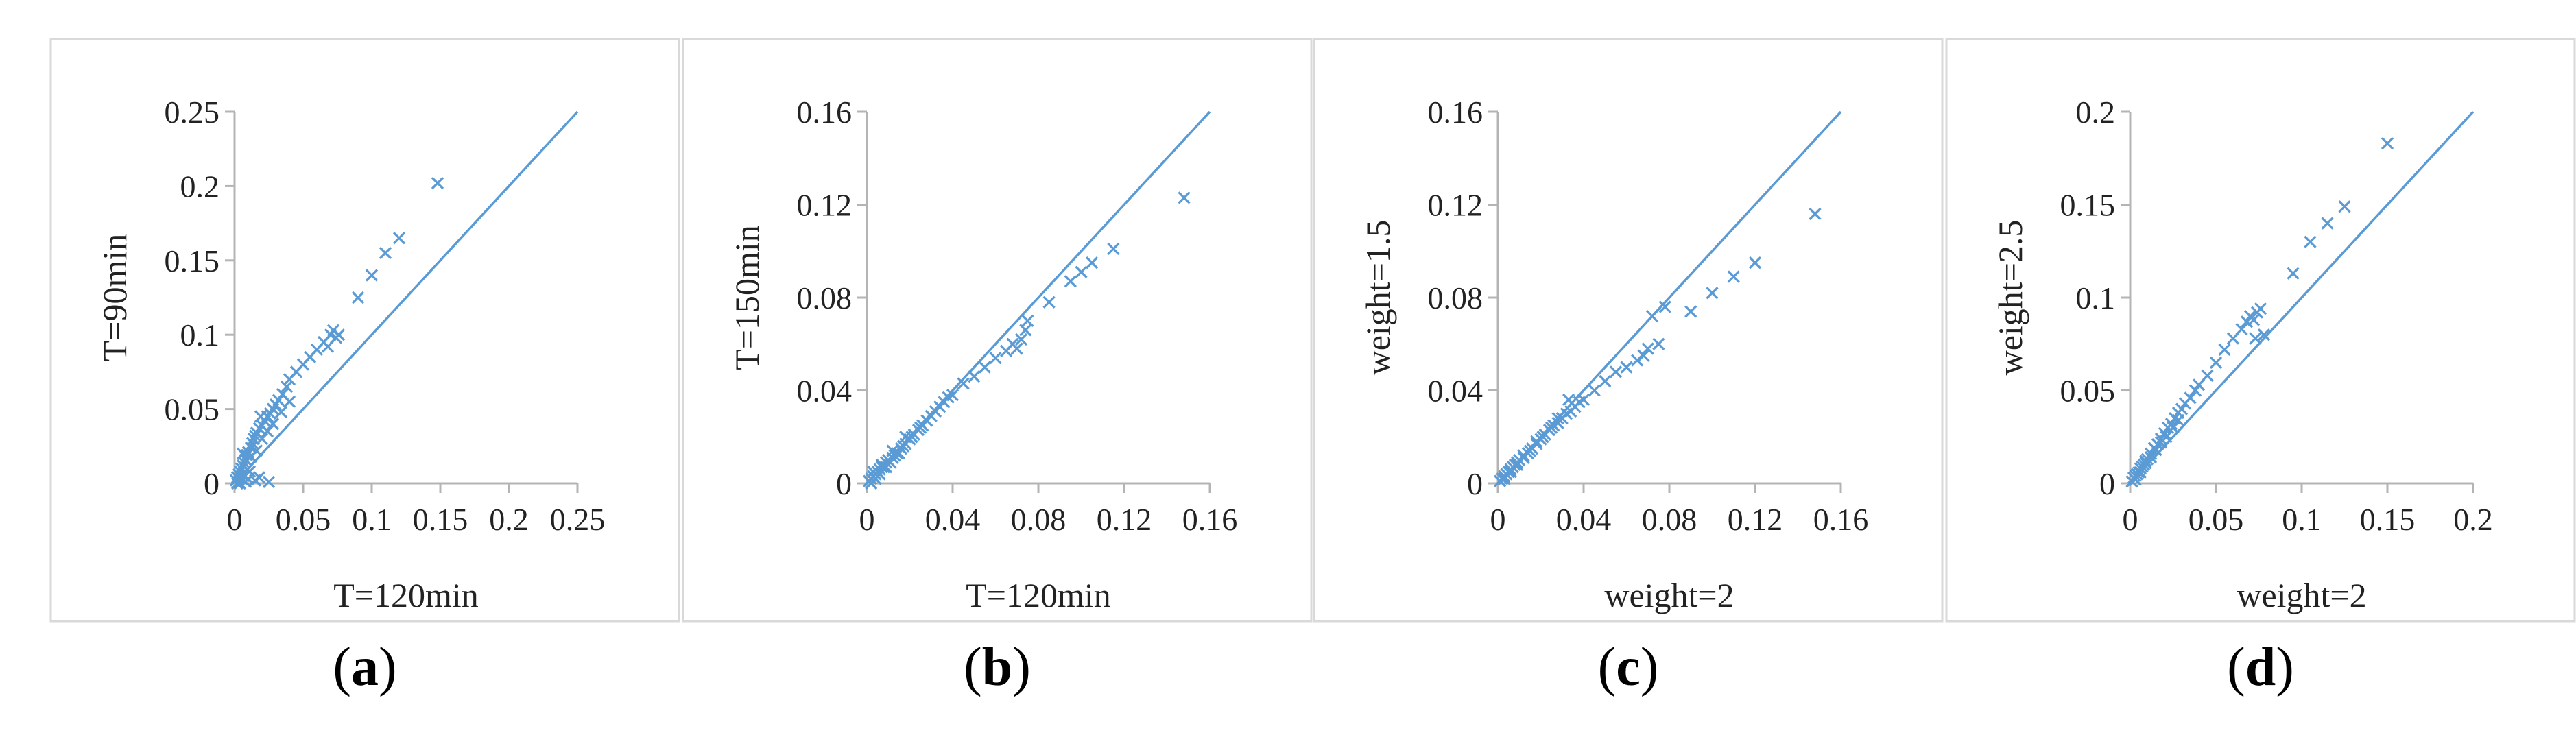 This screenshot has width=2576, height=735. What do you see at coordinates (824, 112) in the screenshot?
I see `y-tick-label-b: 0.16` at bounding box center [824, 112].